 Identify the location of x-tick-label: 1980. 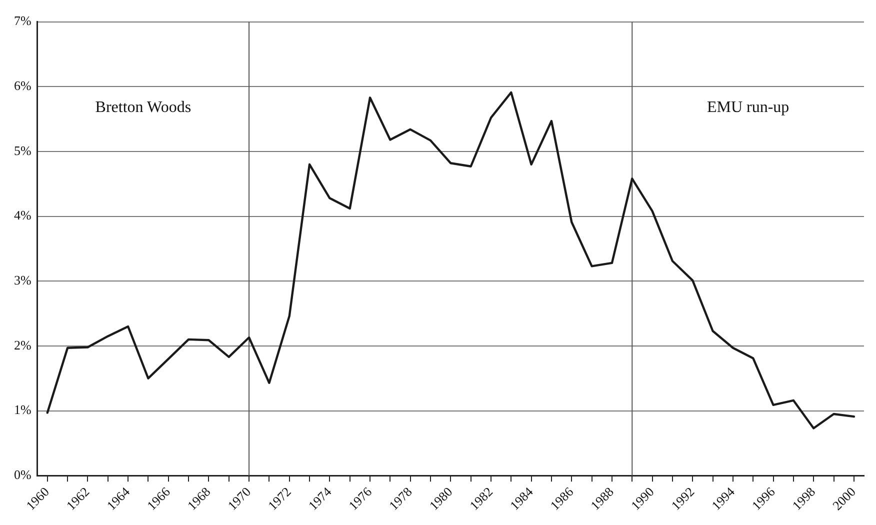
(441, 499).